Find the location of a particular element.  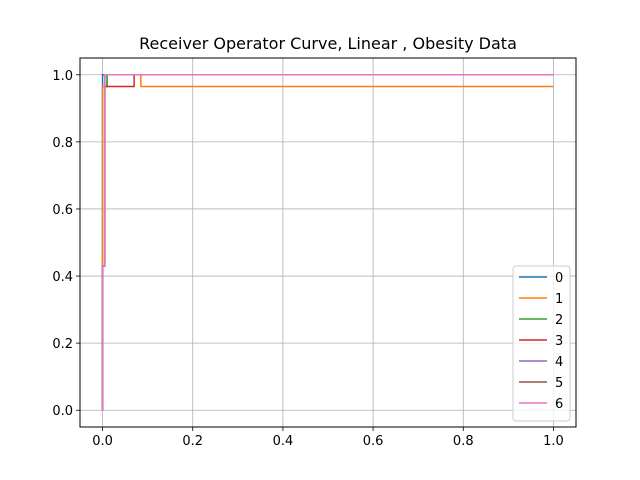

y-tick-label: 1.0 is located at coordinates (62, 76).